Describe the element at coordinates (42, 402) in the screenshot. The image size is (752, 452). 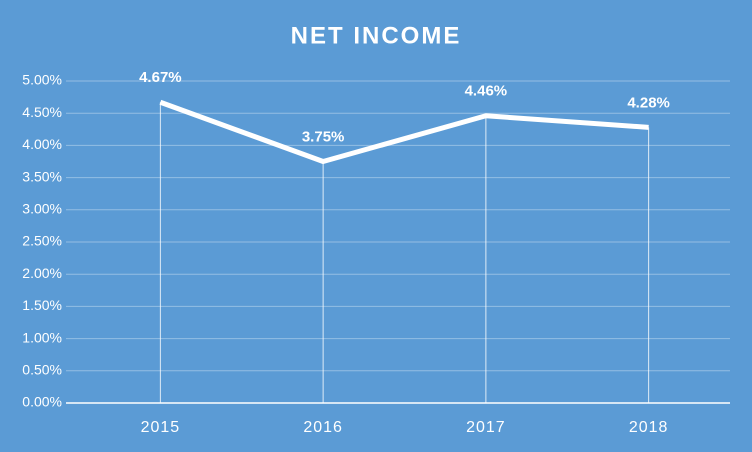
I see `y-tick-label: 0.00%` at that location.